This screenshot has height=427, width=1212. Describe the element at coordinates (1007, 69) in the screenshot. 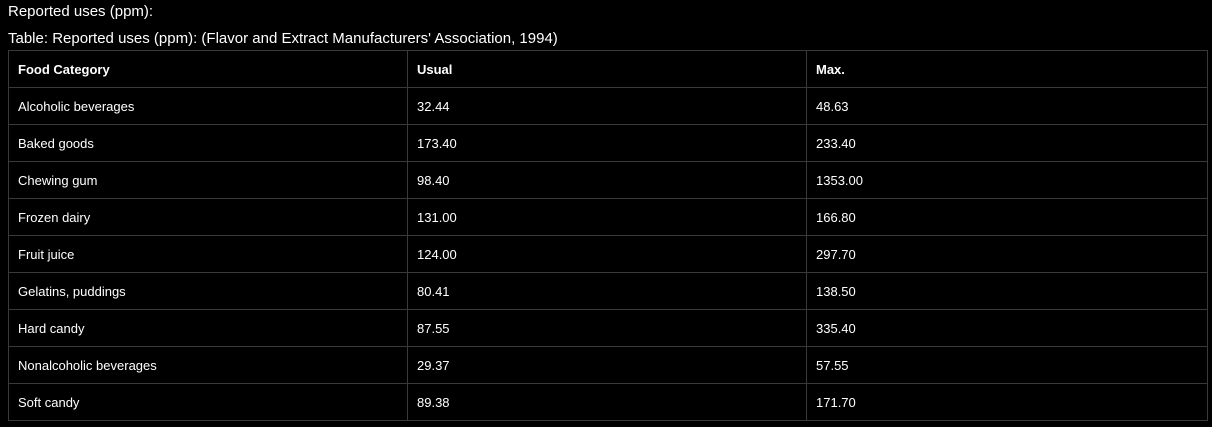

I see `header-max: Max.` at that location.